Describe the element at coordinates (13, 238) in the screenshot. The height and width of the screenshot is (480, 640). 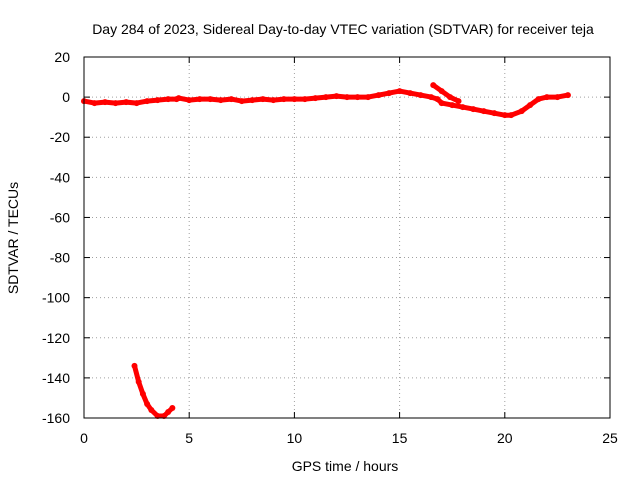
I see `y-axis-label: SDTVAR / TECUs` at that location.